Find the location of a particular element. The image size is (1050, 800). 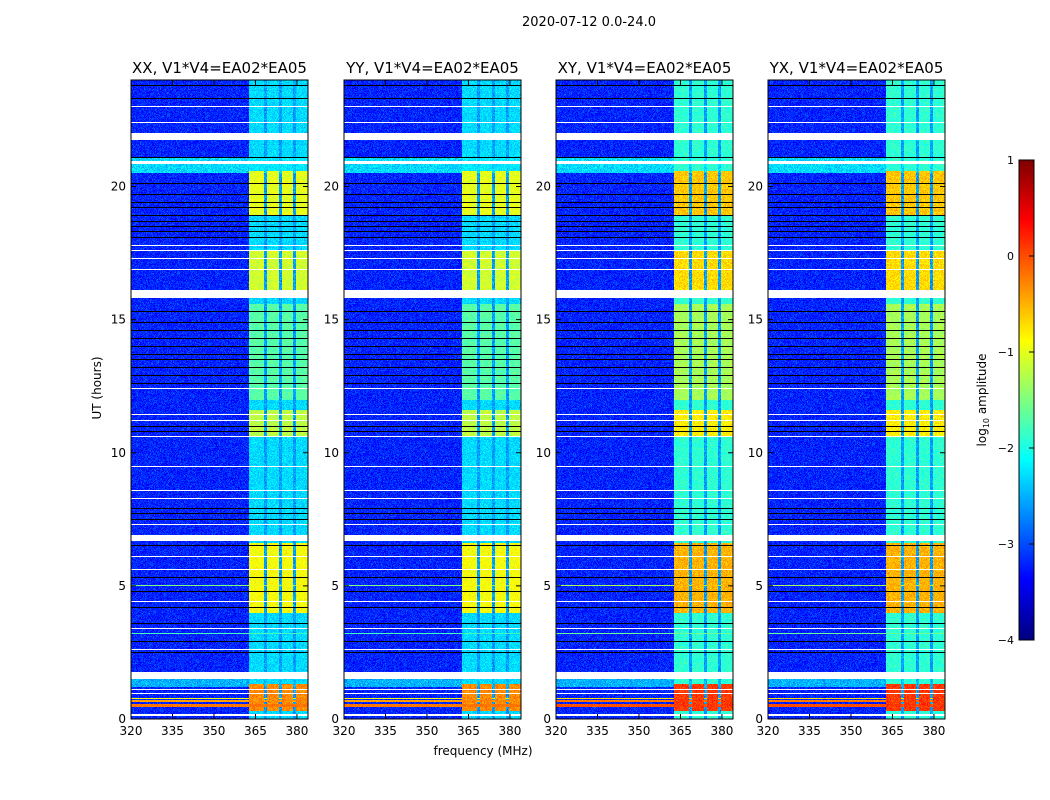

panel-title: YX, V1*V4=EA02*EA05 is located at coordinates (856, 68).